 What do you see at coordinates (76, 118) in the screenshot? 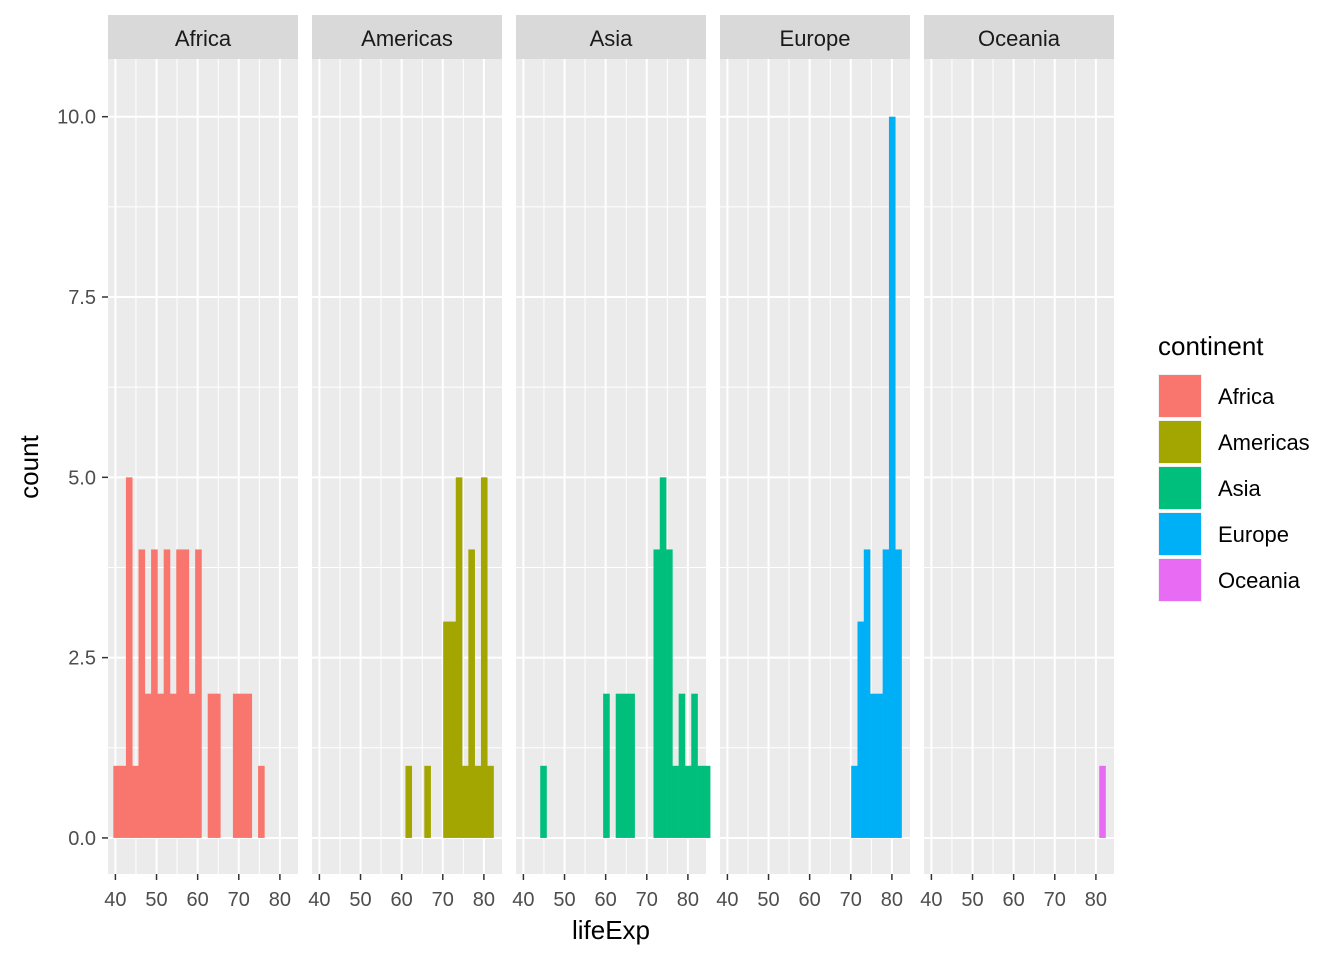
I see `y-tick-label: 10.0` at bounding box center [76, 118].